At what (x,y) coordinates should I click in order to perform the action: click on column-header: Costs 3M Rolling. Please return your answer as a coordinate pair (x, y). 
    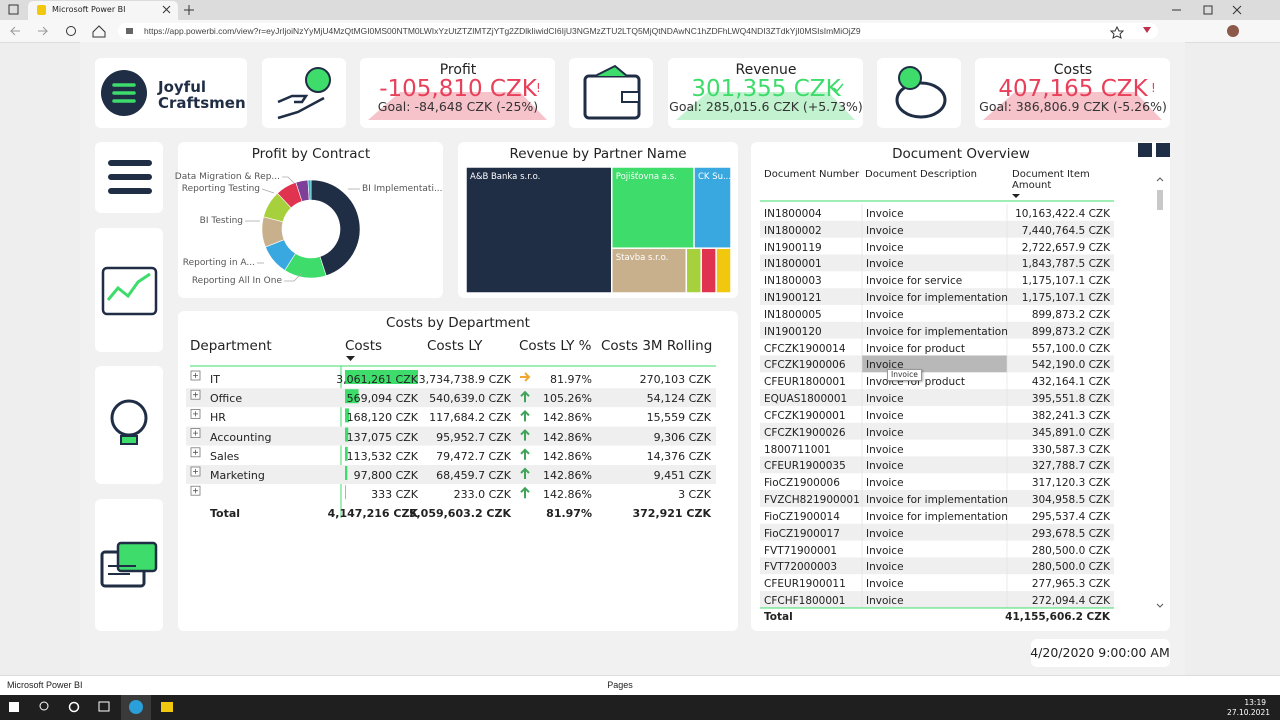
    Looking at the image, I should click on (657, 346).